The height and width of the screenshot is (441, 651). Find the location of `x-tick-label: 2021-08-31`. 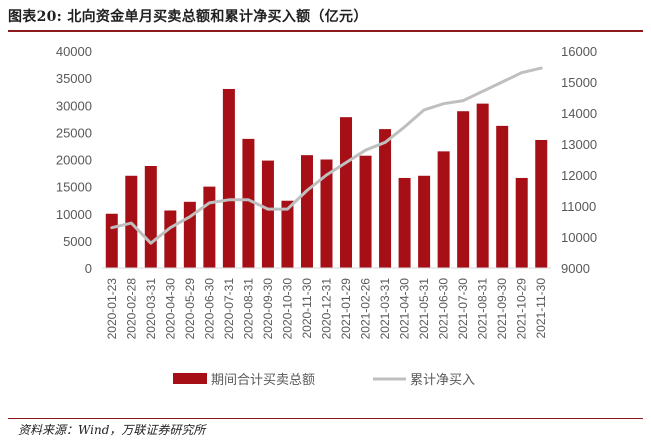

x-tick-label: 2021-08-31 is located at coordinates (483, 309).